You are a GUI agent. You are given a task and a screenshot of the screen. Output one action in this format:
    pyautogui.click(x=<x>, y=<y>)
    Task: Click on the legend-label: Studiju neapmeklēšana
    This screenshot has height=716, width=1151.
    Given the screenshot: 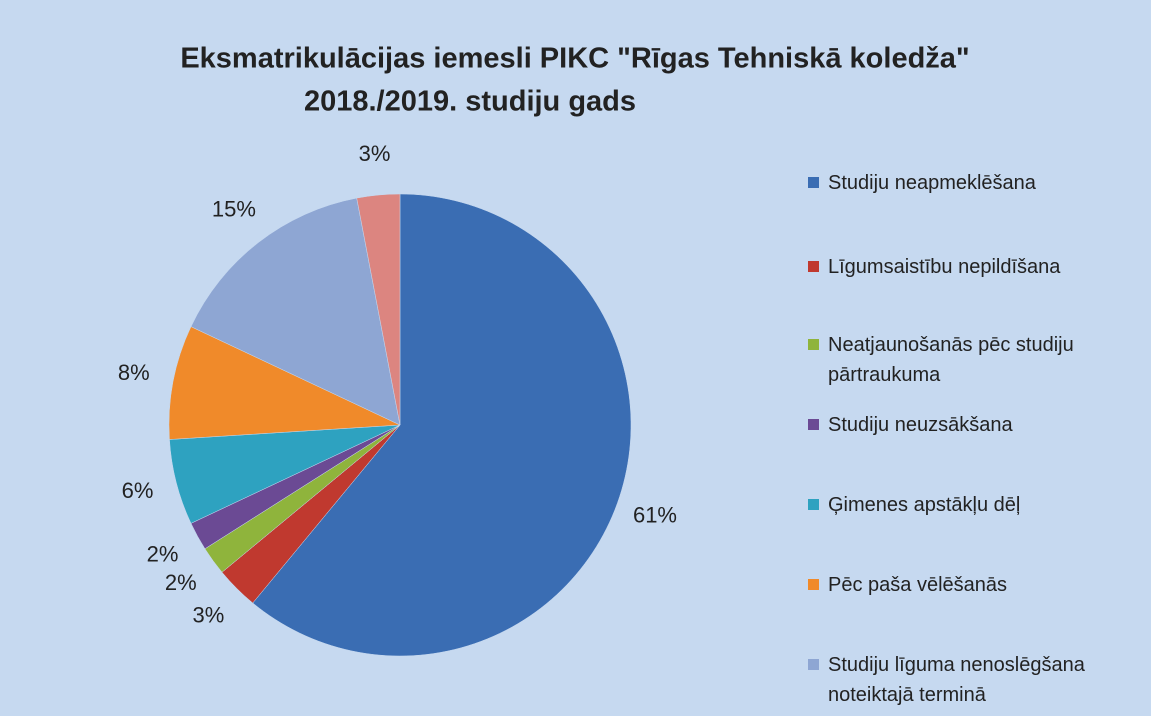 What is the action you would take?
    pyautogui.click(x=932, y=183)
    